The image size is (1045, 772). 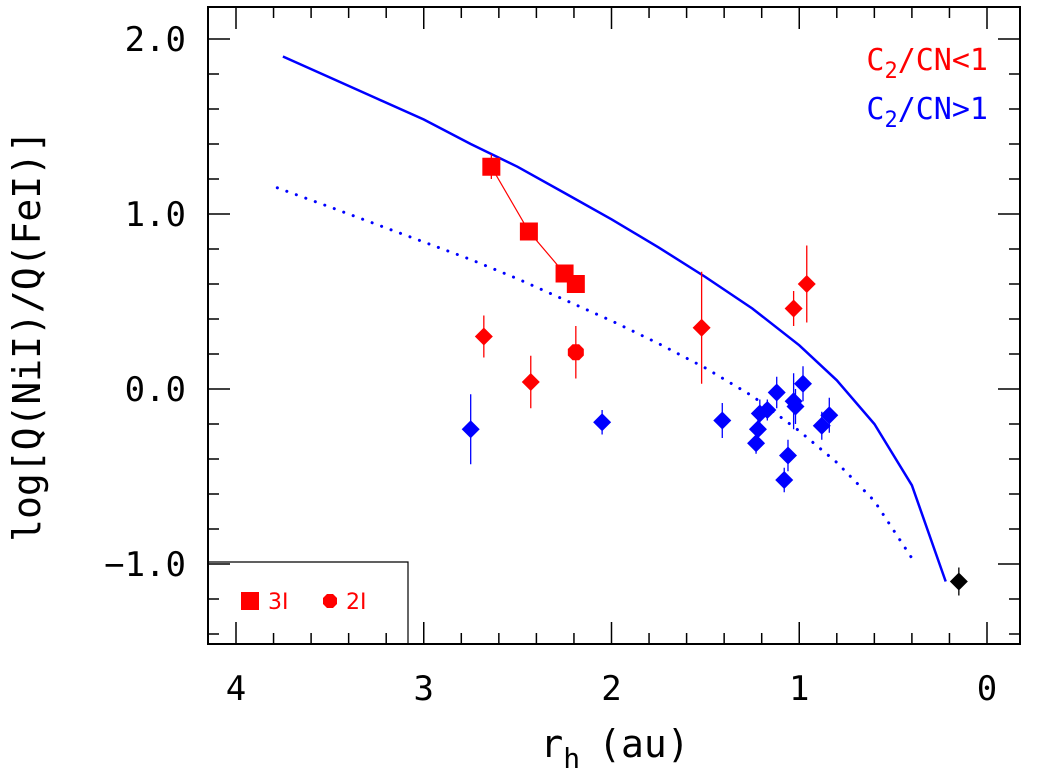 What do you see at coordinates (145, 565) in the screenshot?
I see `y-tick-label: −1.0` at bounding box center [145, 565].